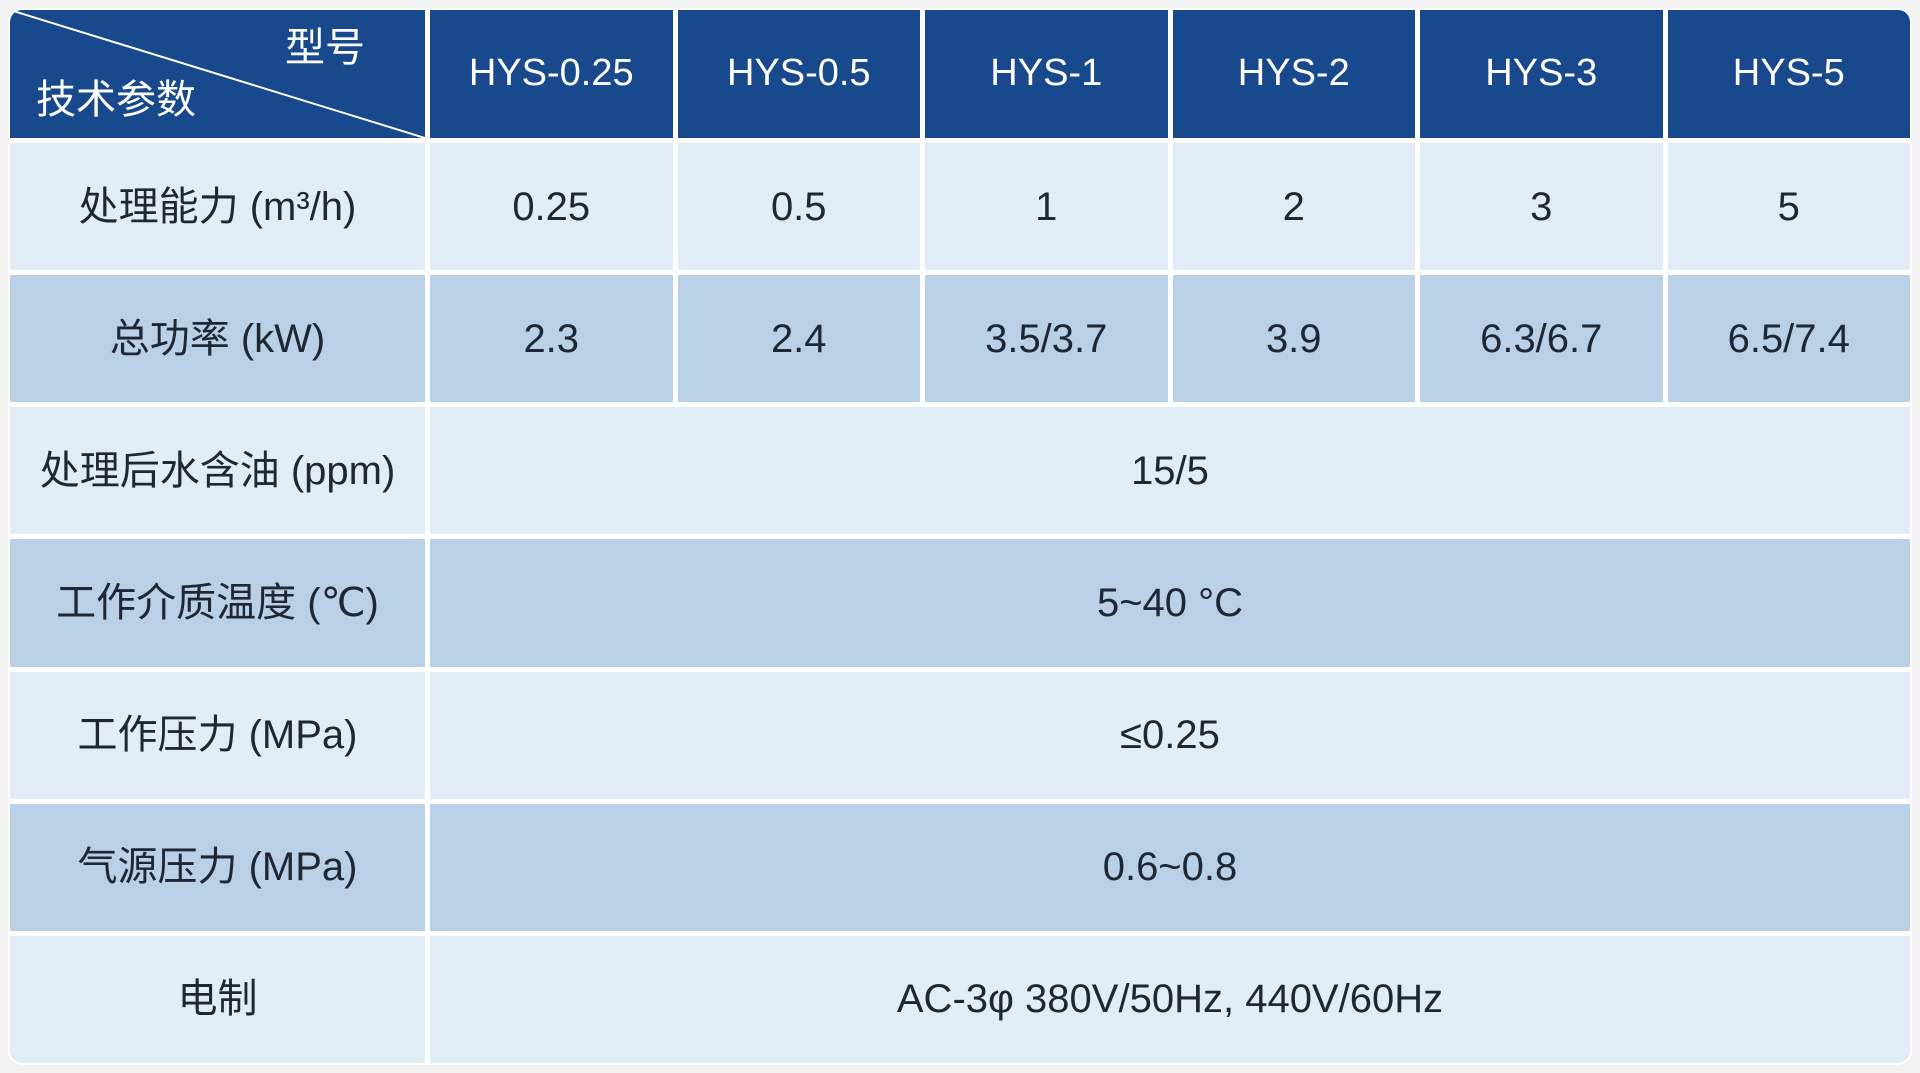 This screenshot has width=1920, height=1073. Describe the element at coordinates (551, 74) in the screenshot. I see `column-header: HYS-0.25` at that location.